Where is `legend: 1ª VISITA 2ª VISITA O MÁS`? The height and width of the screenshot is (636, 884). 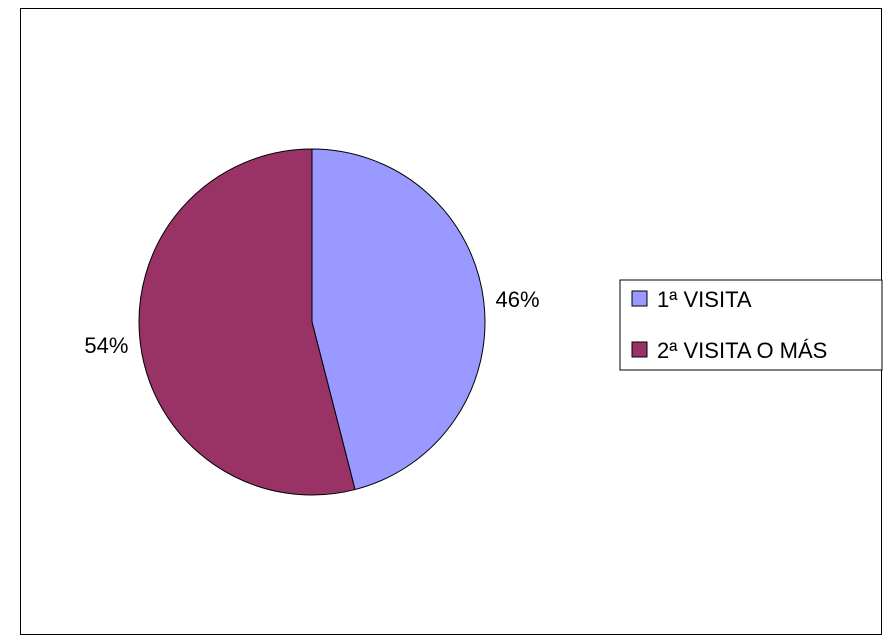
legend: 1ª VISITA 2ª VISITA O MÁS is located at coordinates (751, 325).